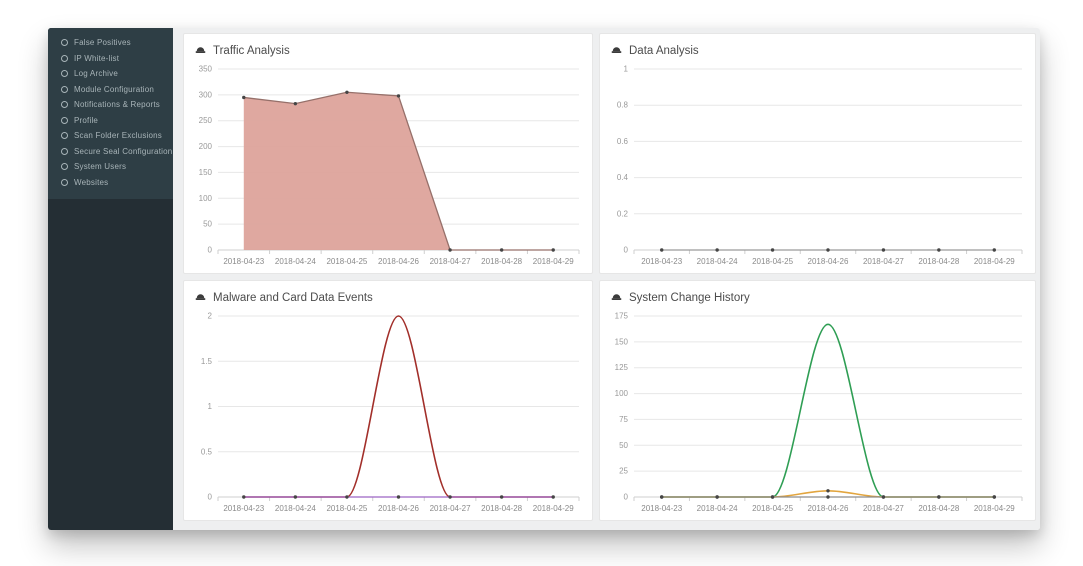  I want to click on sidebar-item-label: Profile, so click(86, 120).